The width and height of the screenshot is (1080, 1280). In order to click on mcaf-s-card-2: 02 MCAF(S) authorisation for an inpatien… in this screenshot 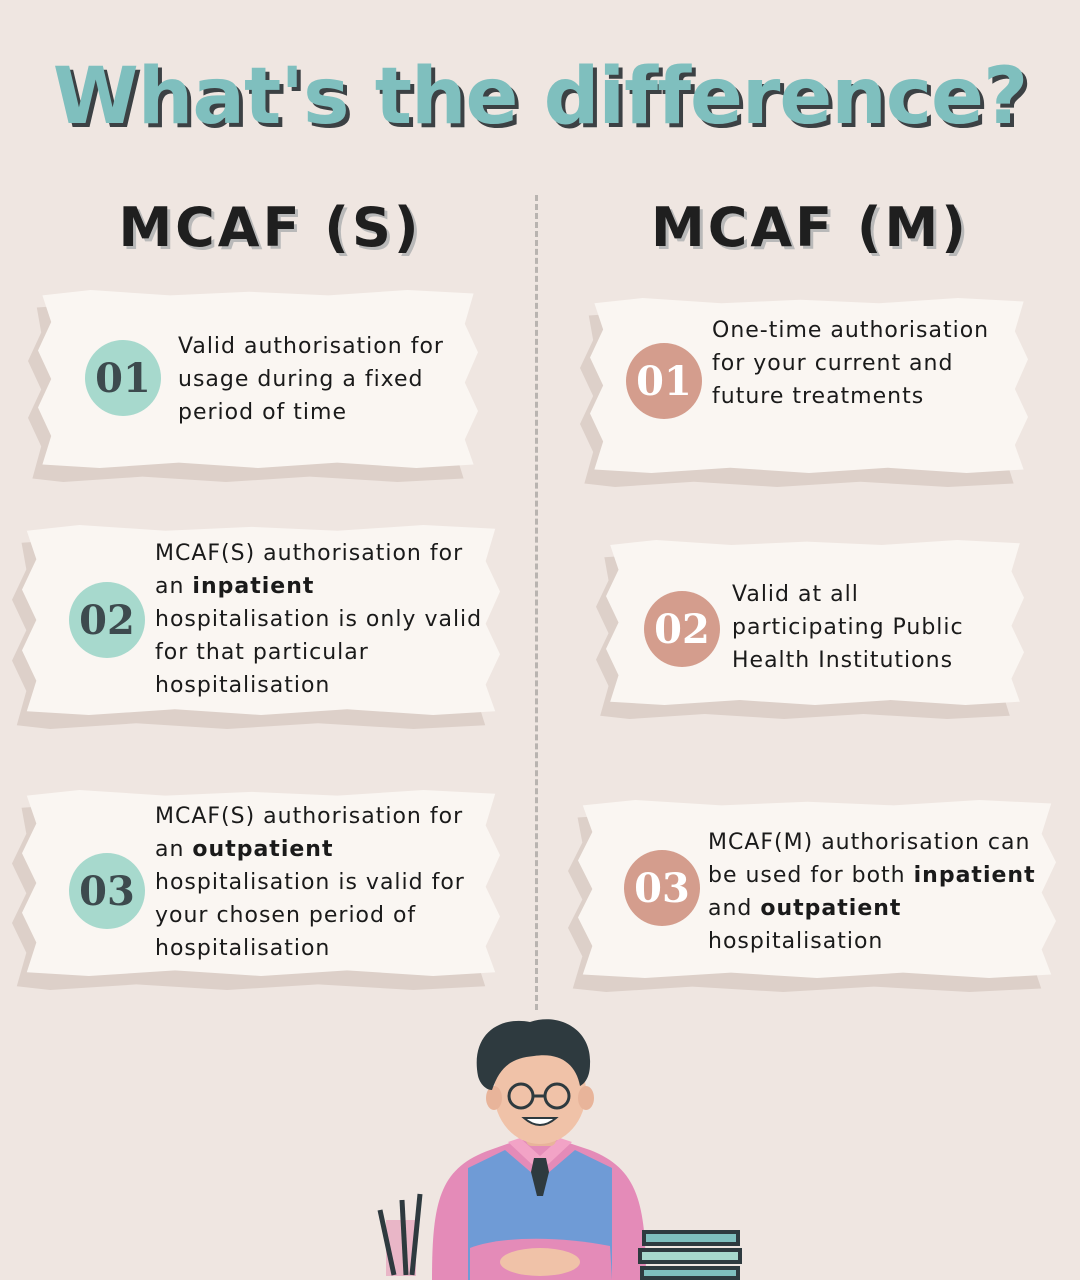, I will do `click(256, 627)`.